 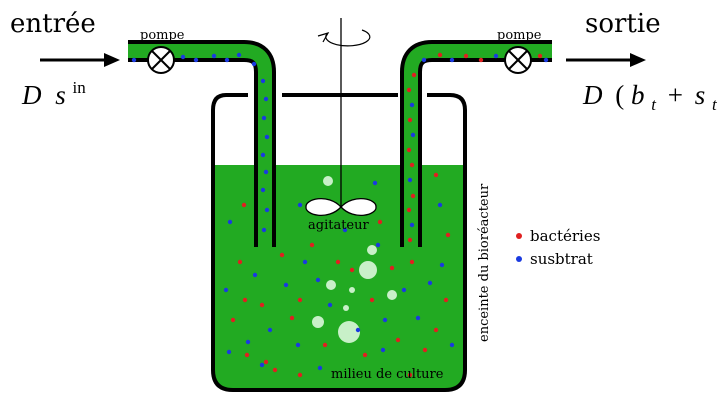 What do you see at coordinates (162, 35) in the screenshot?
I see `pump-left-label: pompe` at bounding box center [162, 35].